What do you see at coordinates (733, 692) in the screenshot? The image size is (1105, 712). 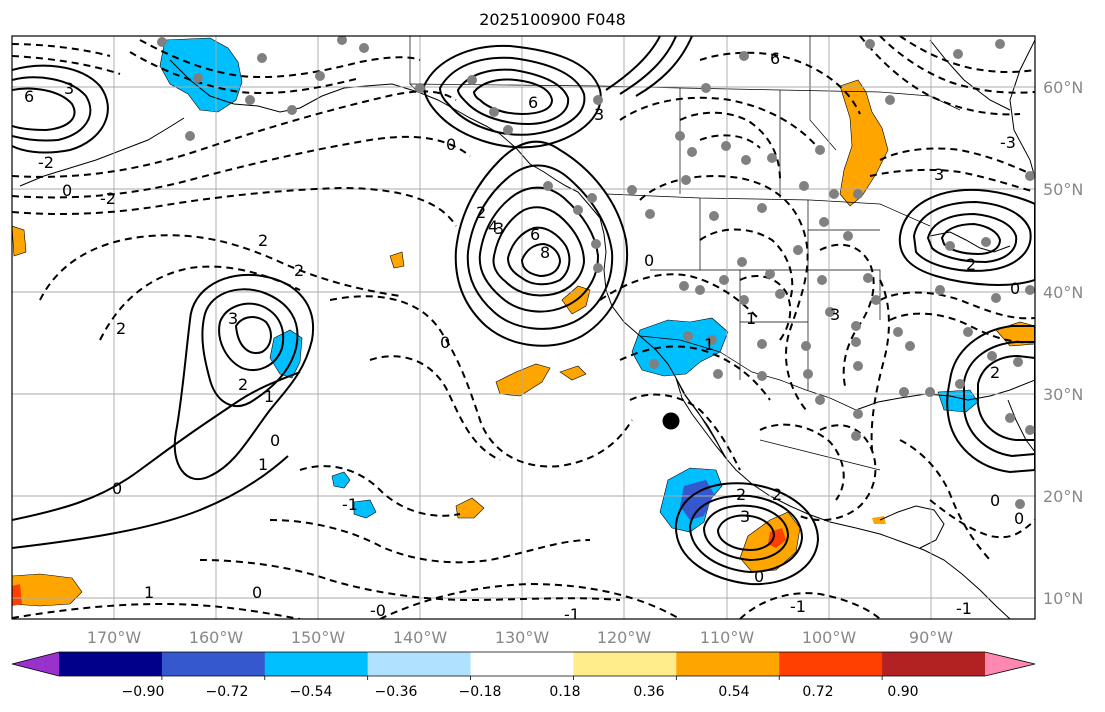 I see `colorbar-label: 0.54` at bounding box center [733, 692].